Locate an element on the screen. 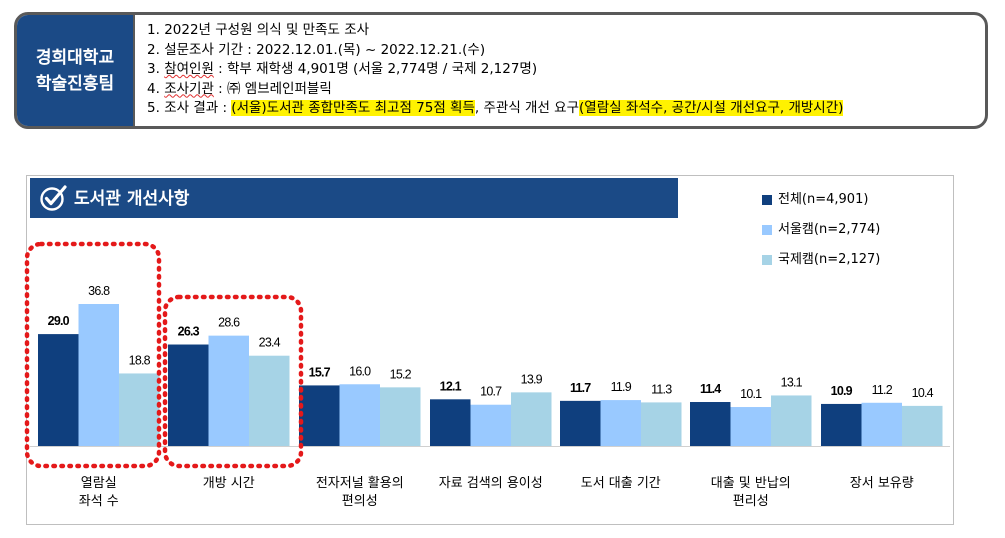 This screenshot has width=1005, height=538. category-label: 도서 대출 기간 is located at coordinates (621, 483).